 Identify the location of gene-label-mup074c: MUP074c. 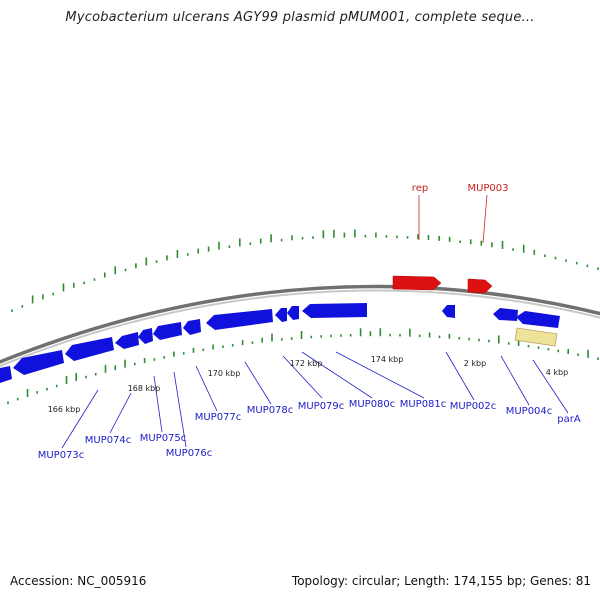
(108, 440).